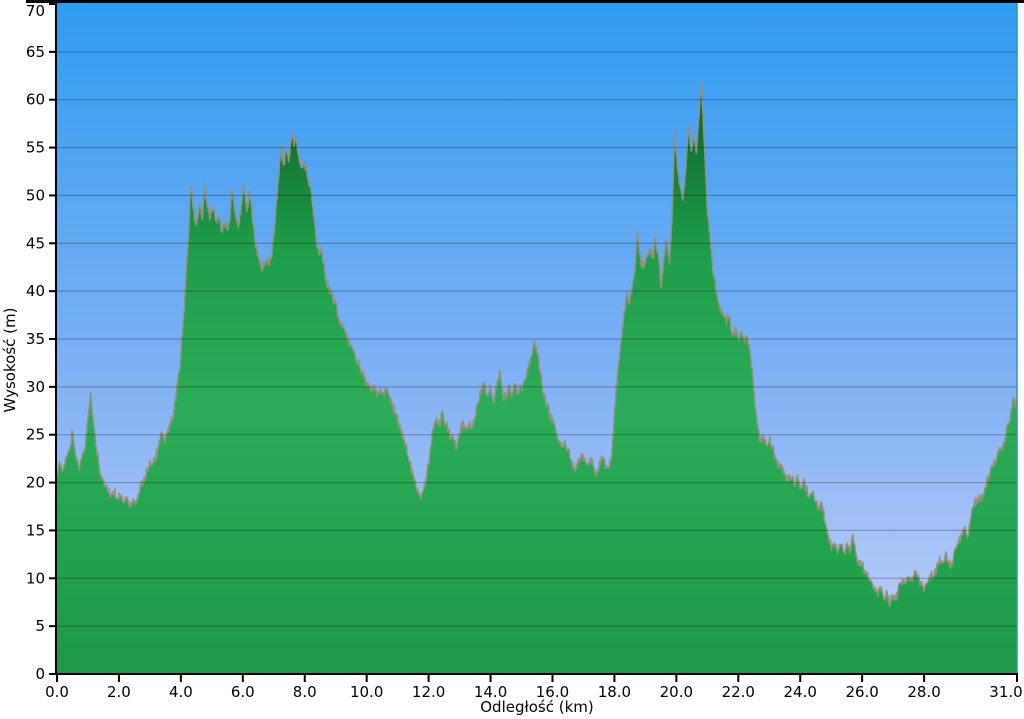 Image resolution: width=1024 pixels, height=719 pixels. Describe the element at coordinates (525, 1) in the screenshot. I see `top-frame-line` at that location.